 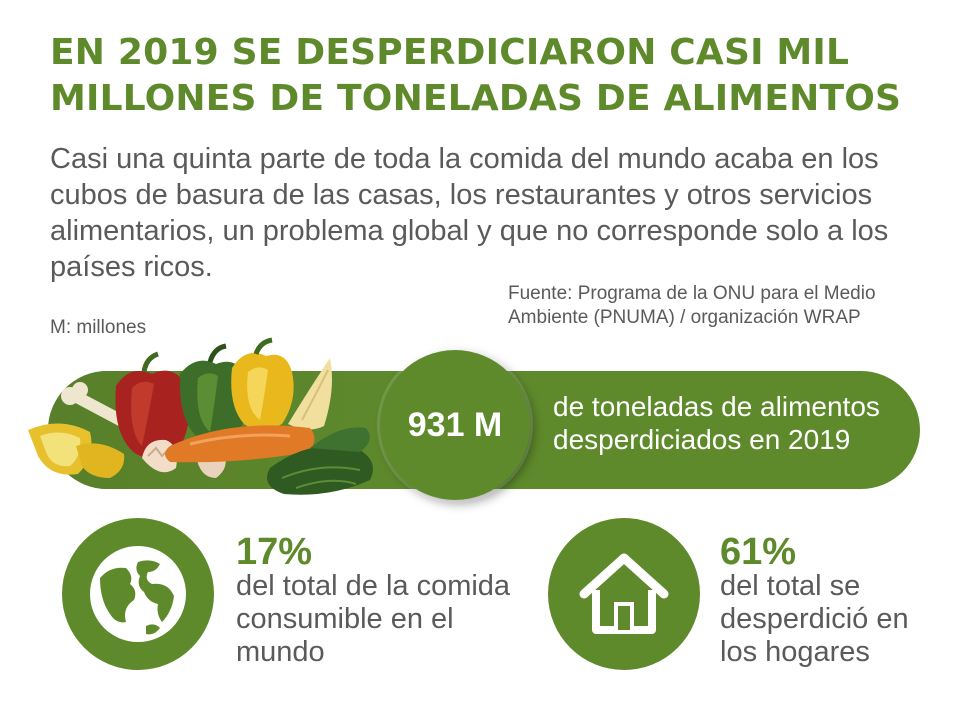 What do you see at coordinates (152, 405) in the screenshot?
I see `red-pepper-shape` at bounding box center [152, 405].